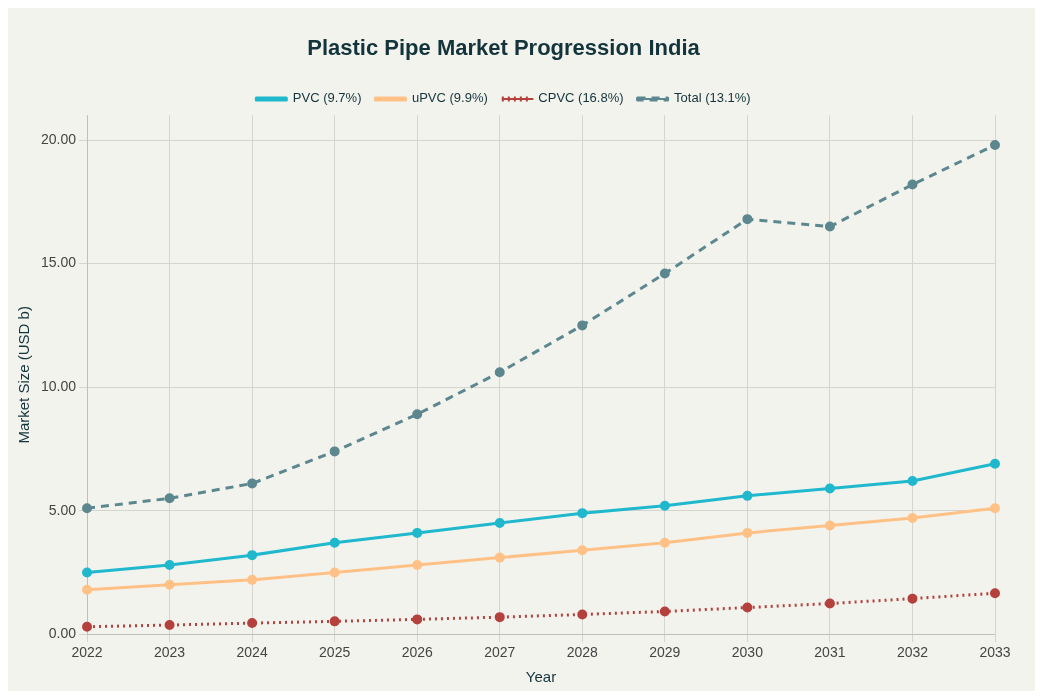 This screenshot has width=1043, height=699. What do you see at coordinates (58, 138) in the screenshot?
I see `y-tick-label: 20.00` at bounding box center [58, 138].